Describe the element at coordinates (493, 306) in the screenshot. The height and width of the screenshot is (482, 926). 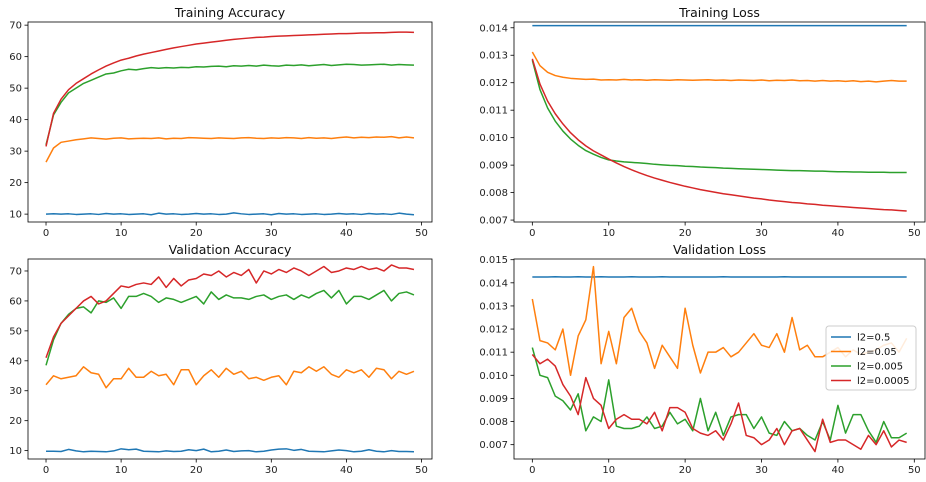
I see `validation-loss-ytick-label: 0.013` at that location.